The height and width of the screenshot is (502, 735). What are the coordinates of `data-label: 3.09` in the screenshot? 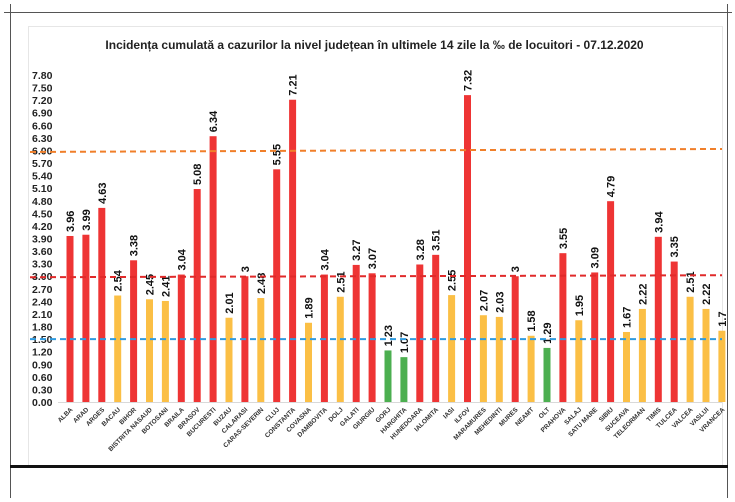 It's located at (596, 257).